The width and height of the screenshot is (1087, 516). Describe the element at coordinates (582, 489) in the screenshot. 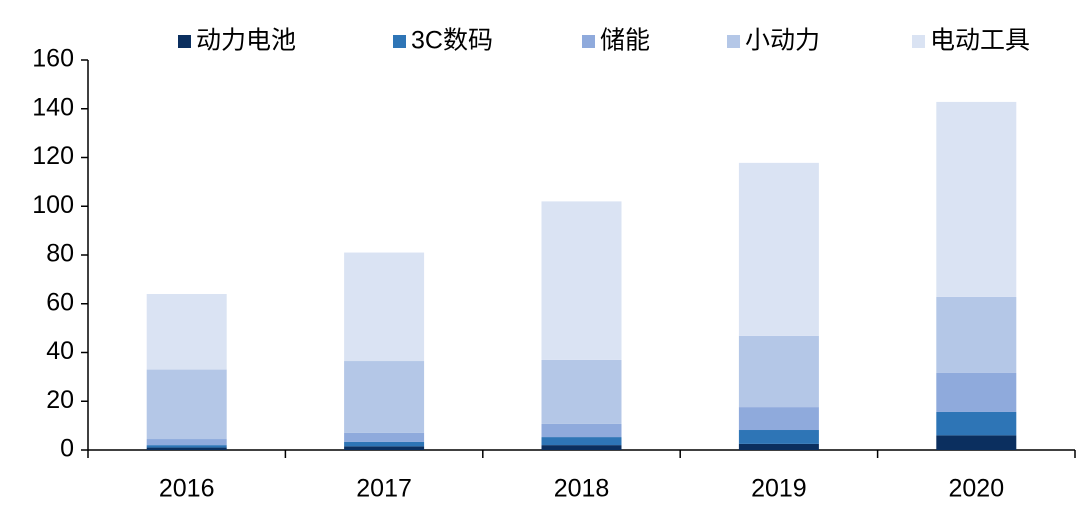

I see `x-tick-label: 2018` at that location.